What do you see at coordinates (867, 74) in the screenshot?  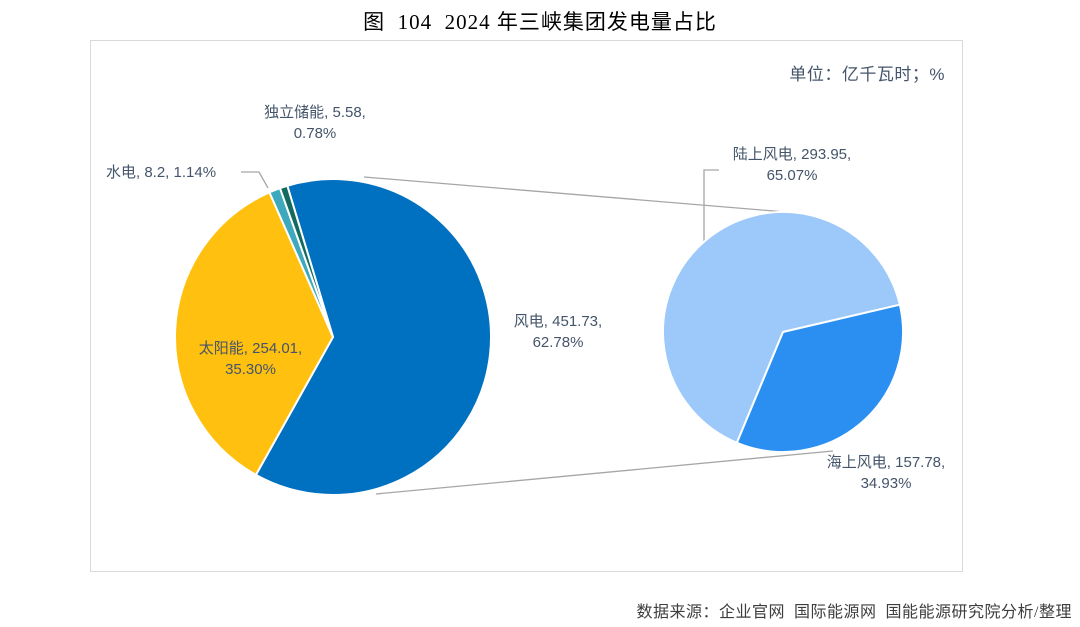 I see `unit-note: 单位：亿千瓦时；%` at bounding box center [867, 74].